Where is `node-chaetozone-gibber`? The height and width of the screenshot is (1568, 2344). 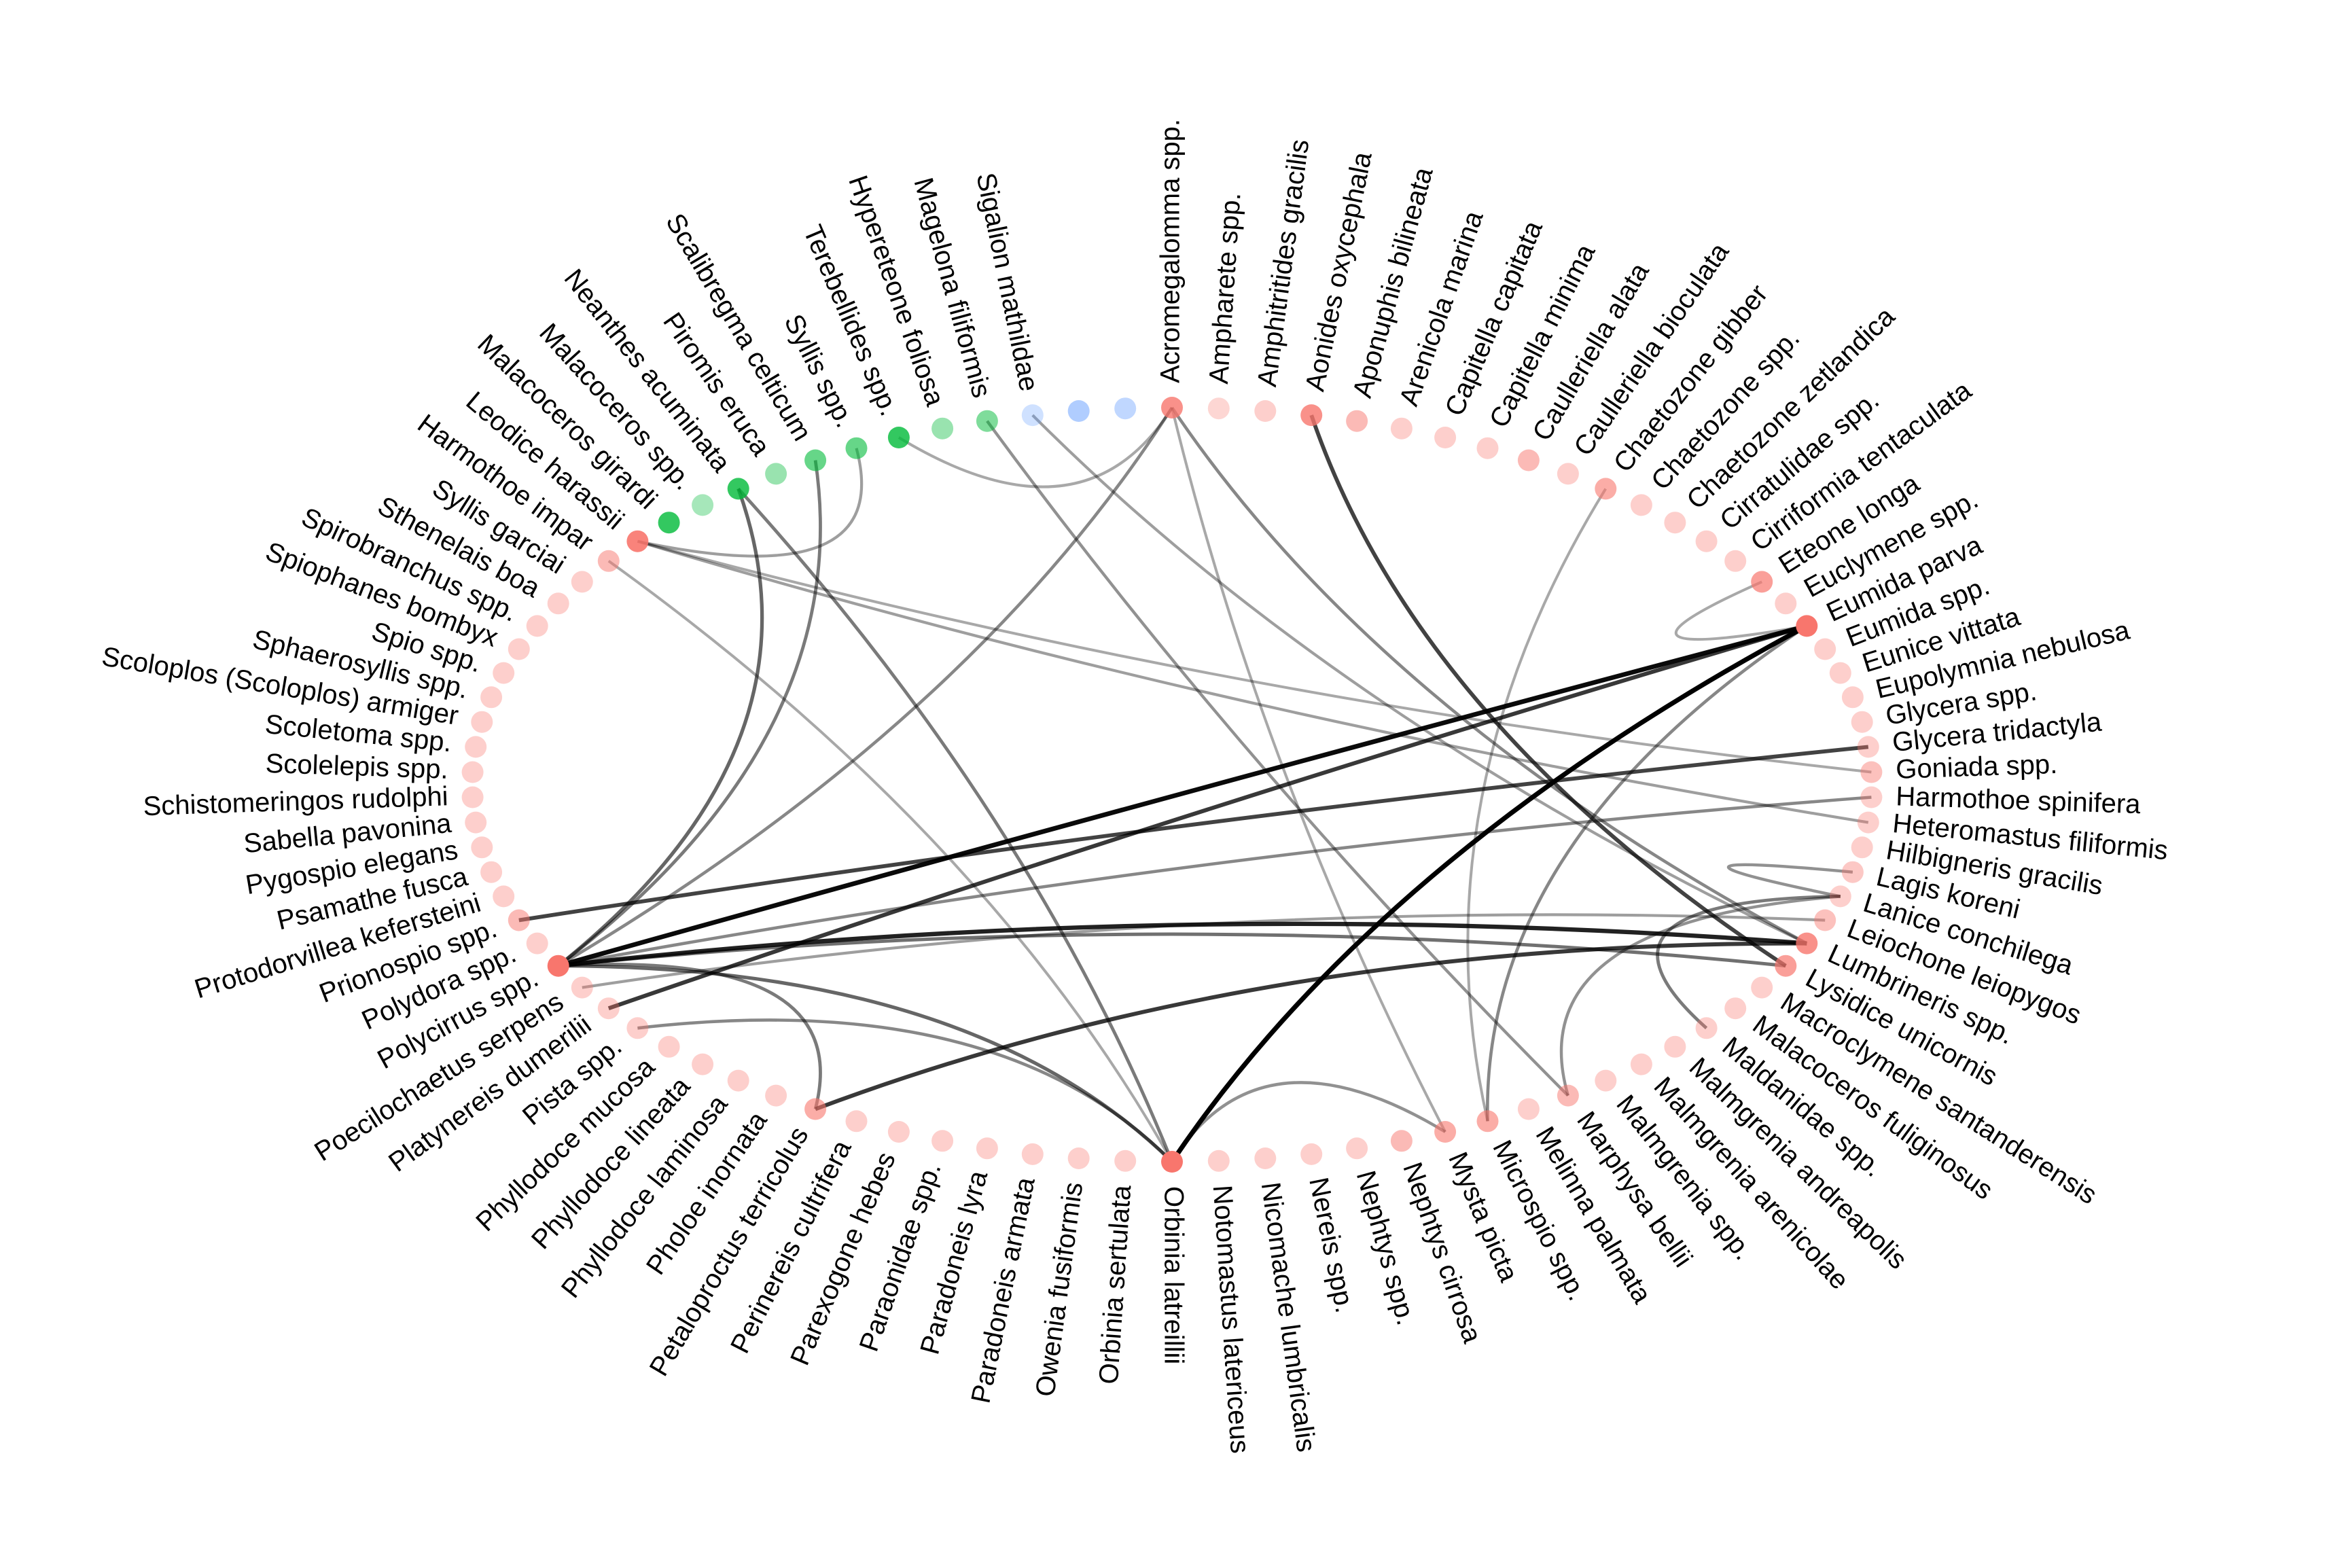 node-chaetozone-gibber is located at coordinates (1606, 489).